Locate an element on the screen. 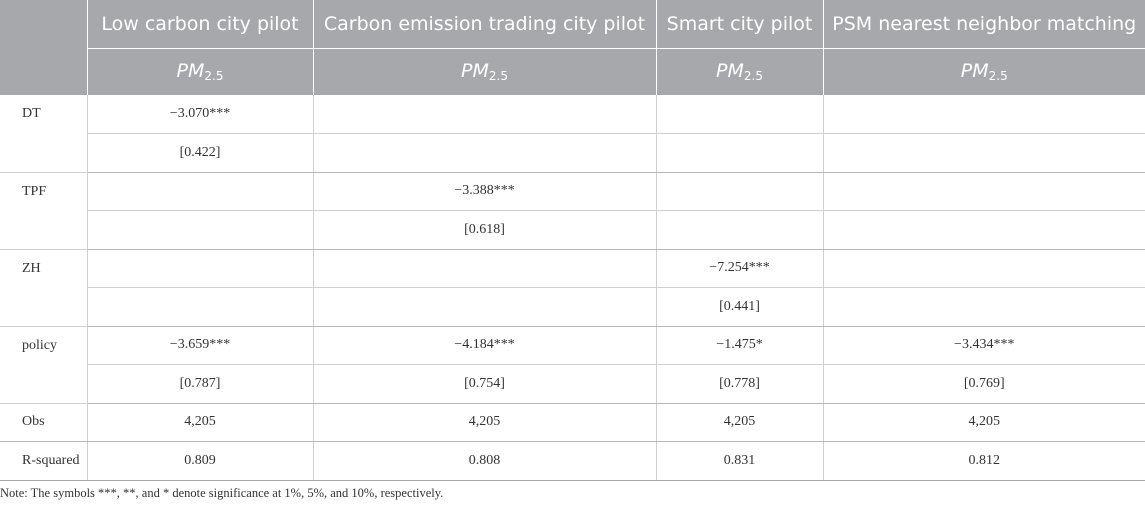 The image size is (1145, 506). table-row-tpf-se: [0.618] is located at coordinates (572, 230).